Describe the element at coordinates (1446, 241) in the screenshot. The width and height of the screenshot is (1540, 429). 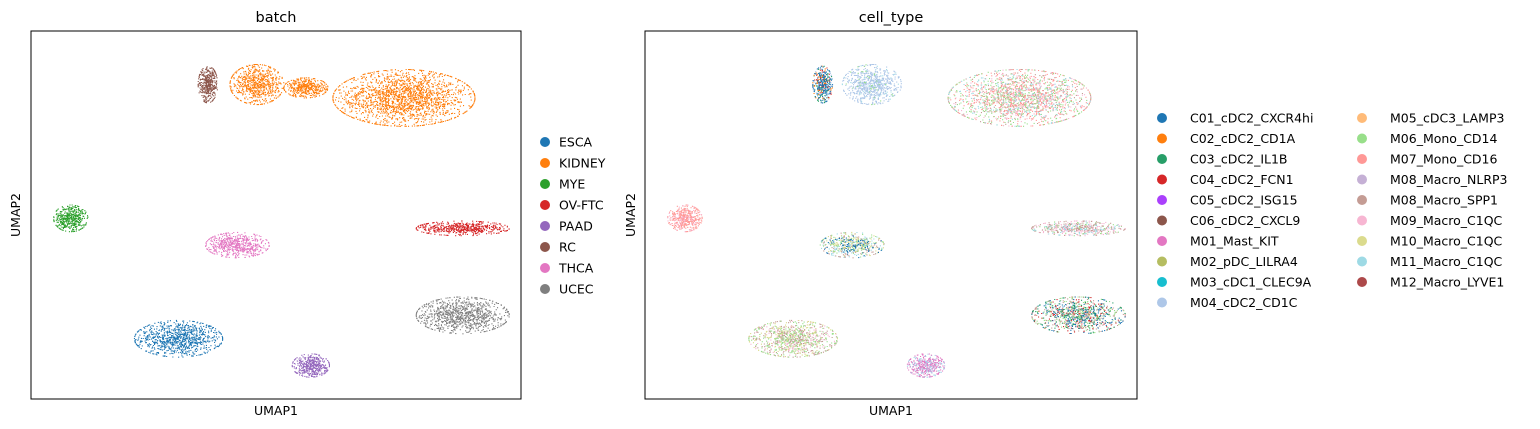
I see `legend-label: M10_Macro_C1QC` at that location.